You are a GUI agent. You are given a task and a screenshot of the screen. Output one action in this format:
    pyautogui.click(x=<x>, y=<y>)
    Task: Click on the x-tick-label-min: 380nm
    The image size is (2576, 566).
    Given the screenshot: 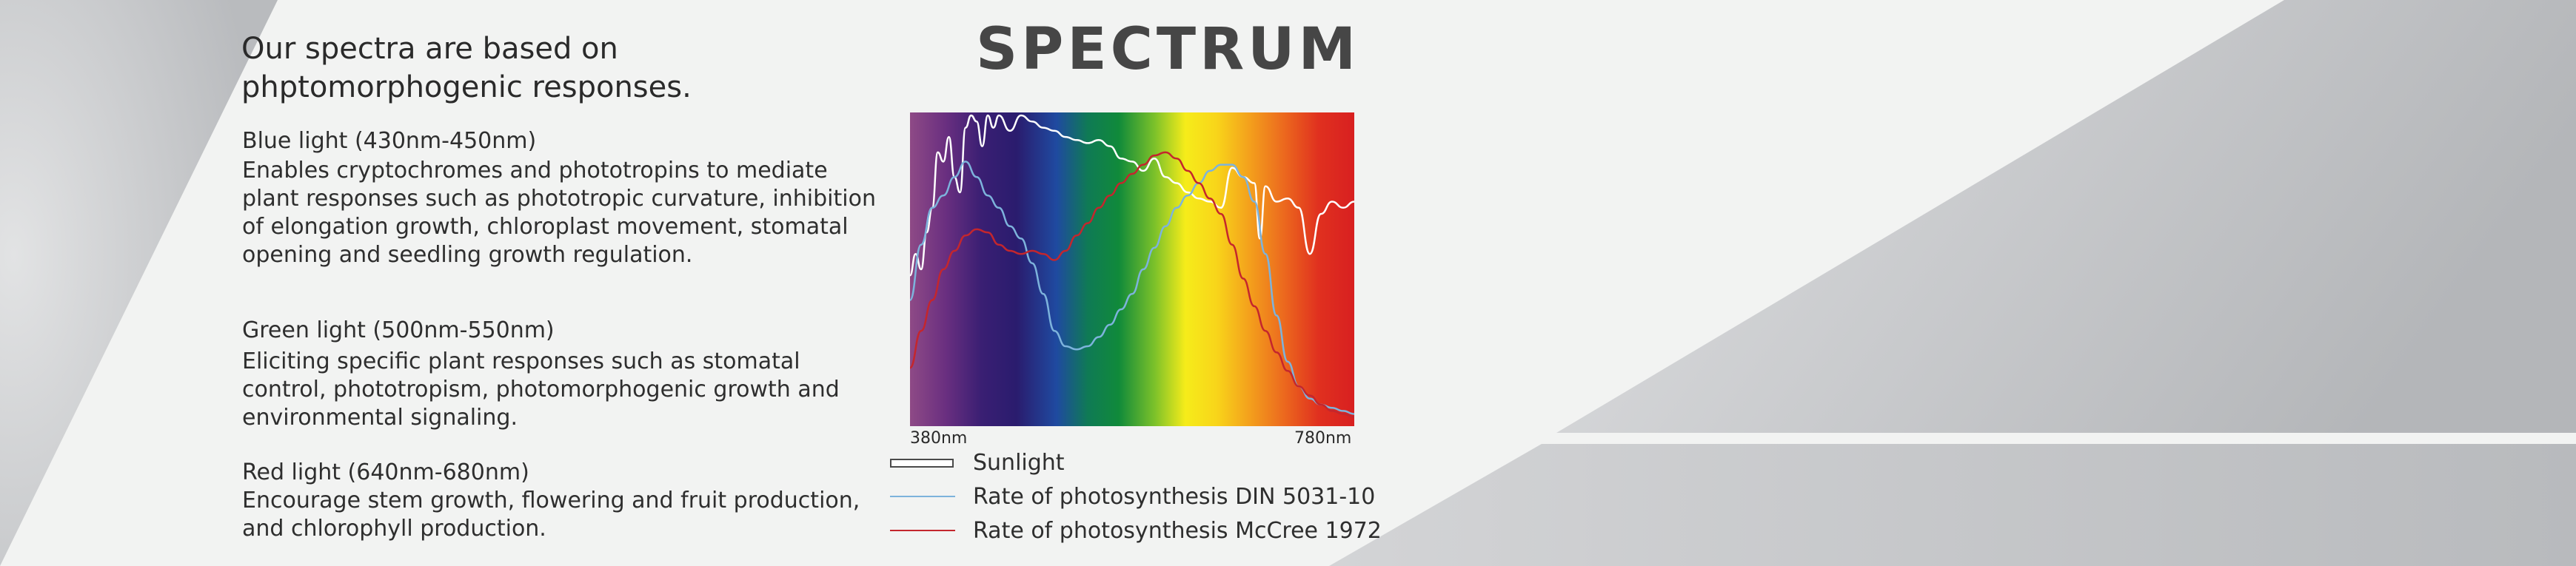 What is the action you would take?
    pyautogui.click(x=939, y=439)
    